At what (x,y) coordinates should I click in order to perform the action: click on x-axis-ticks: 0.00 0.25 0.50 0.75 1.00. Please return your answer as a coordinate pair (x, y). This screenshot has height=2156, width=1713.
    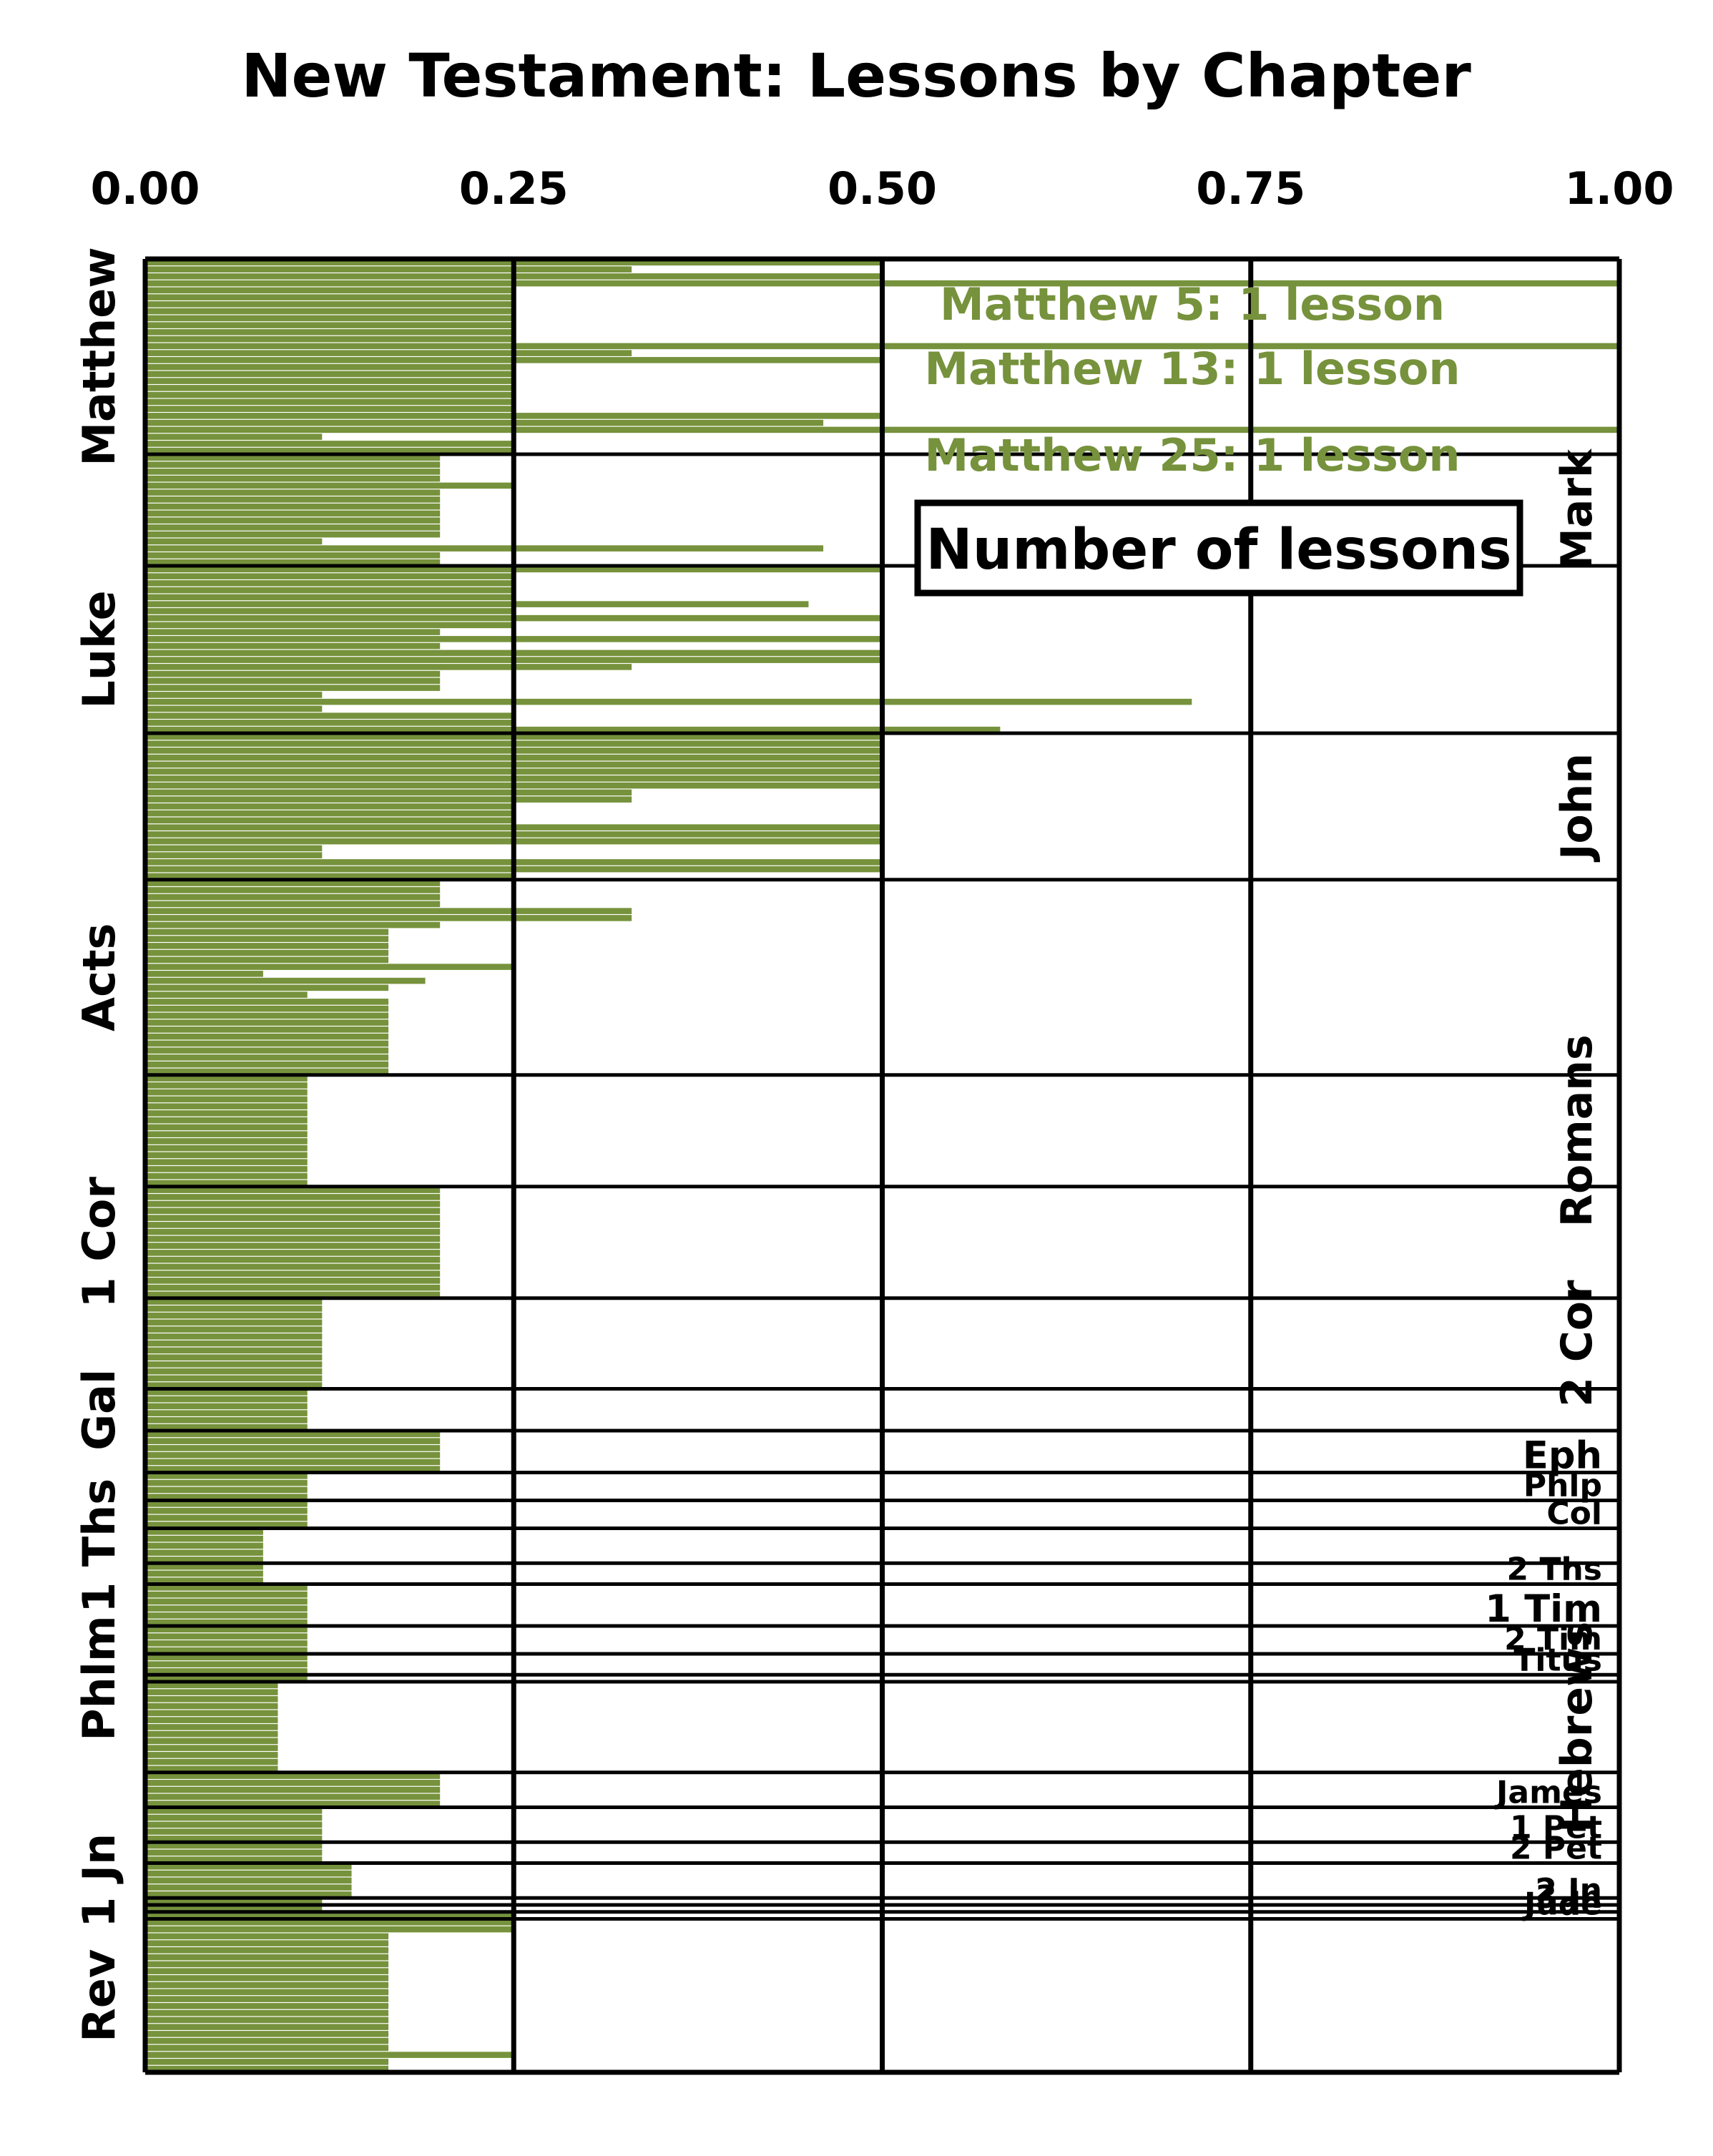
    Looking at the image, I should click on (882, 188).